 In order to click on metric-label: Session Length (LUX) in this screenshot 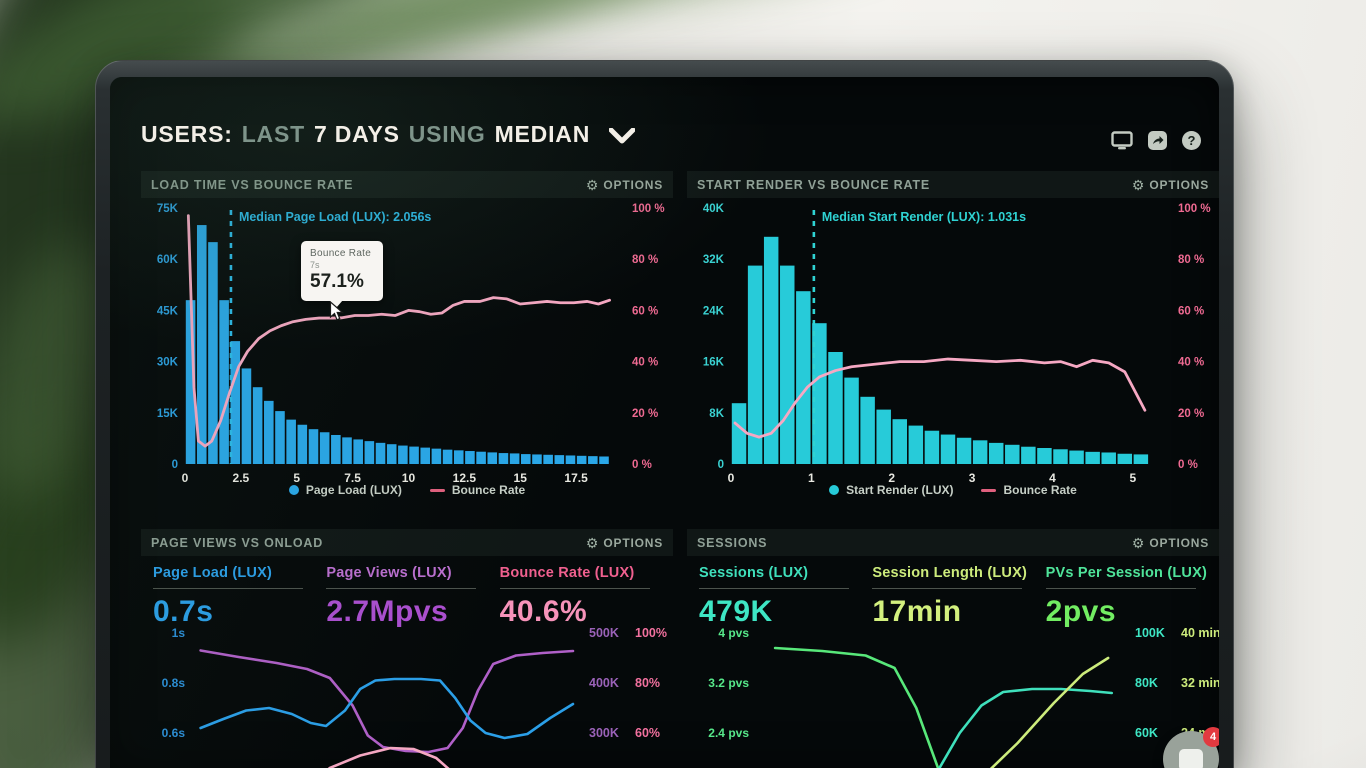, I will do `click(949, 573)`.